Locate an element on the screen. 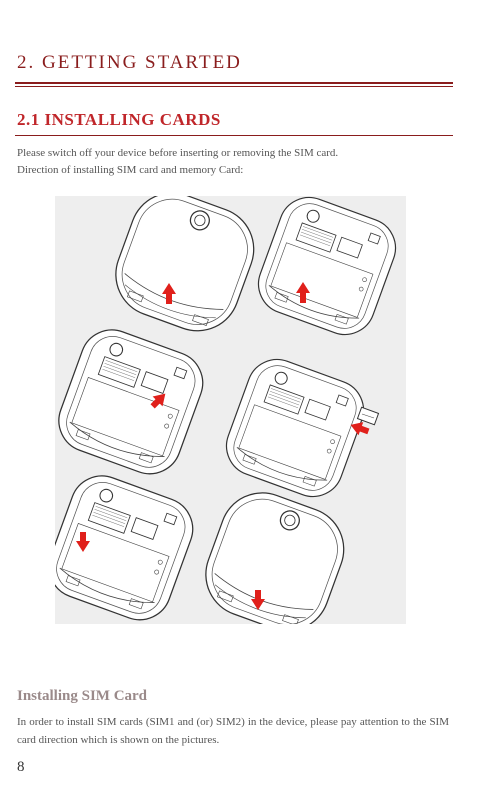  sim-card-icon is located at coordinates (368, 416).